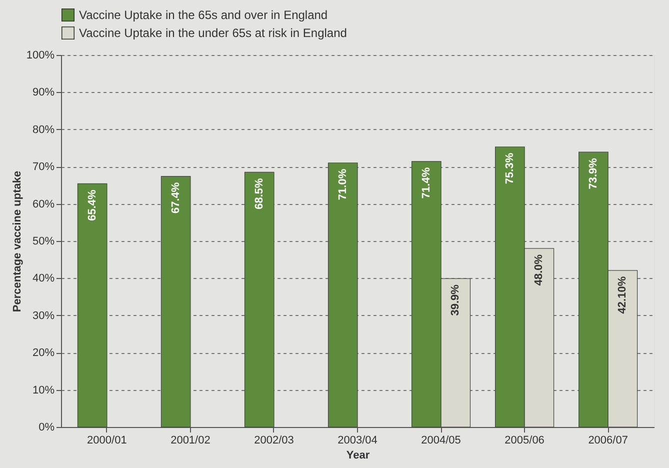  I want to click on x-axis-title: Year, so click(358, 456).